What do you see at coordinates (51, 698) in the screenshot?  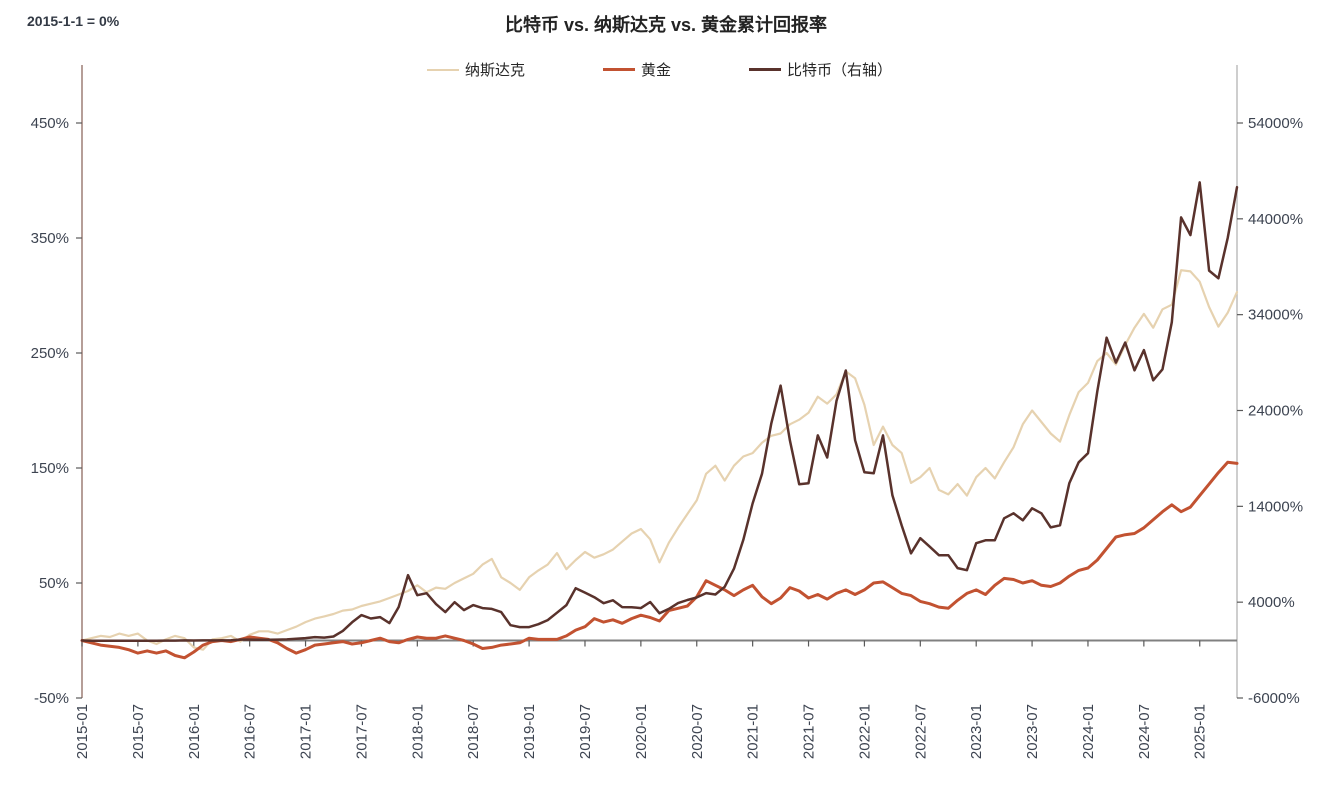 I see `left-axis-tick-label: -50%` at bounding box center [51, 698].